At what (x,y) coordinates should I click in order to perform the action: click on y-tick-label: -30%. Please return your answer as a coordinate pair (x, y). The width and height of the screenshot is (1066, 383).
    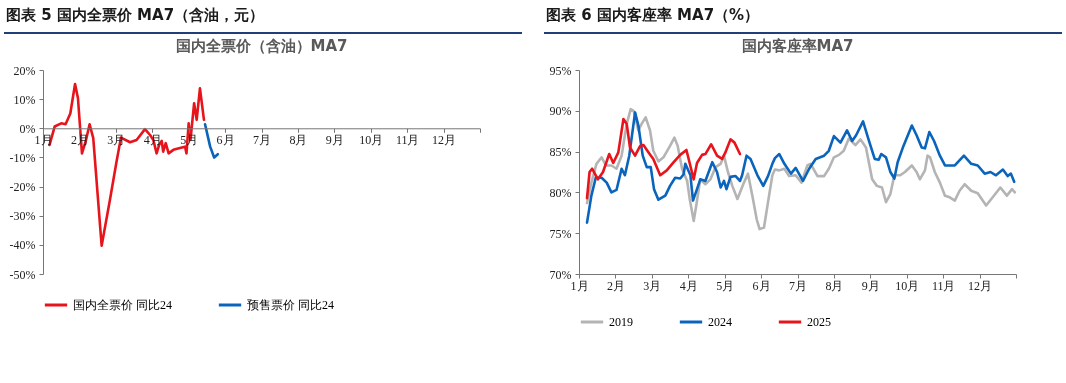
    Looking at the image, I should click on (22, 216).